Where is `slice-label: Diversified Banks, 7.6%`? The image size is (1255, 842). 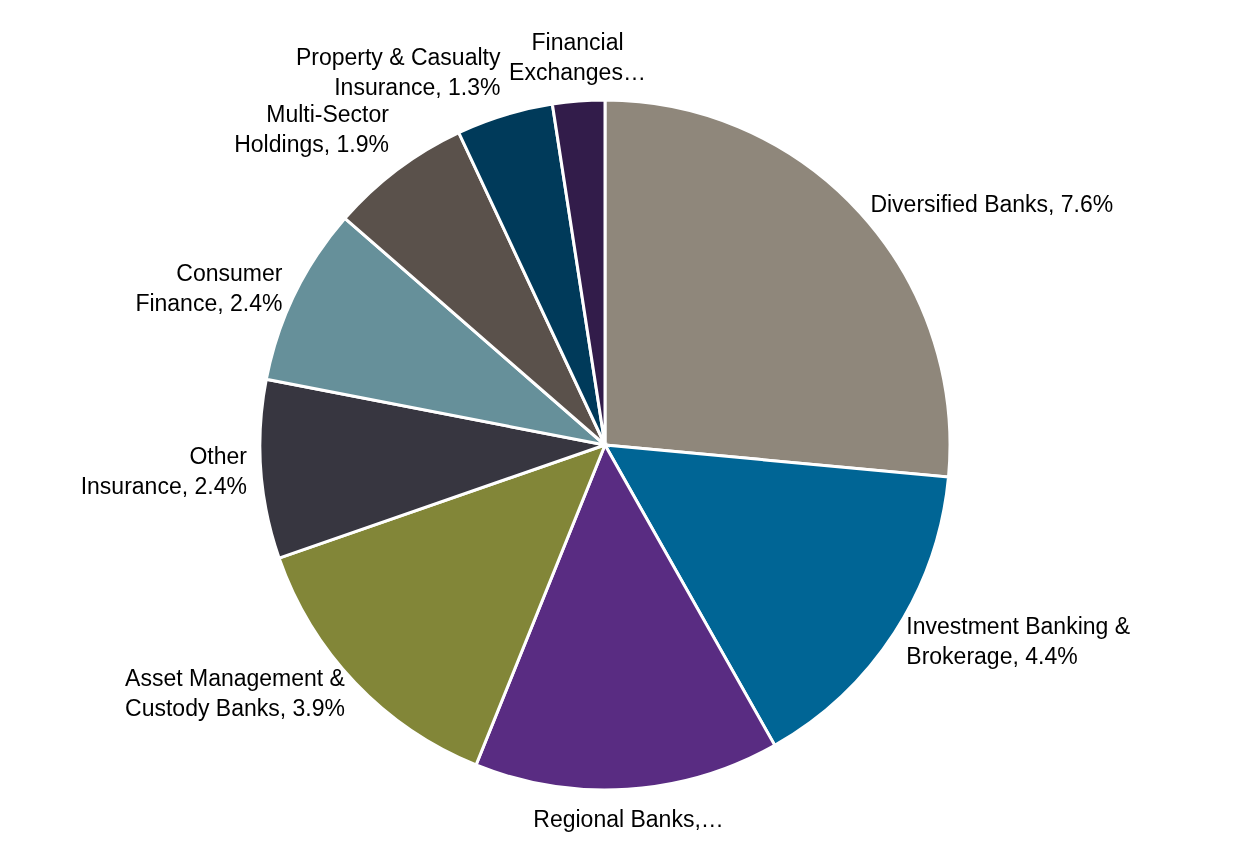 slice-label: Diversified Banks, 7.6% is located at coordinates (992, 203).